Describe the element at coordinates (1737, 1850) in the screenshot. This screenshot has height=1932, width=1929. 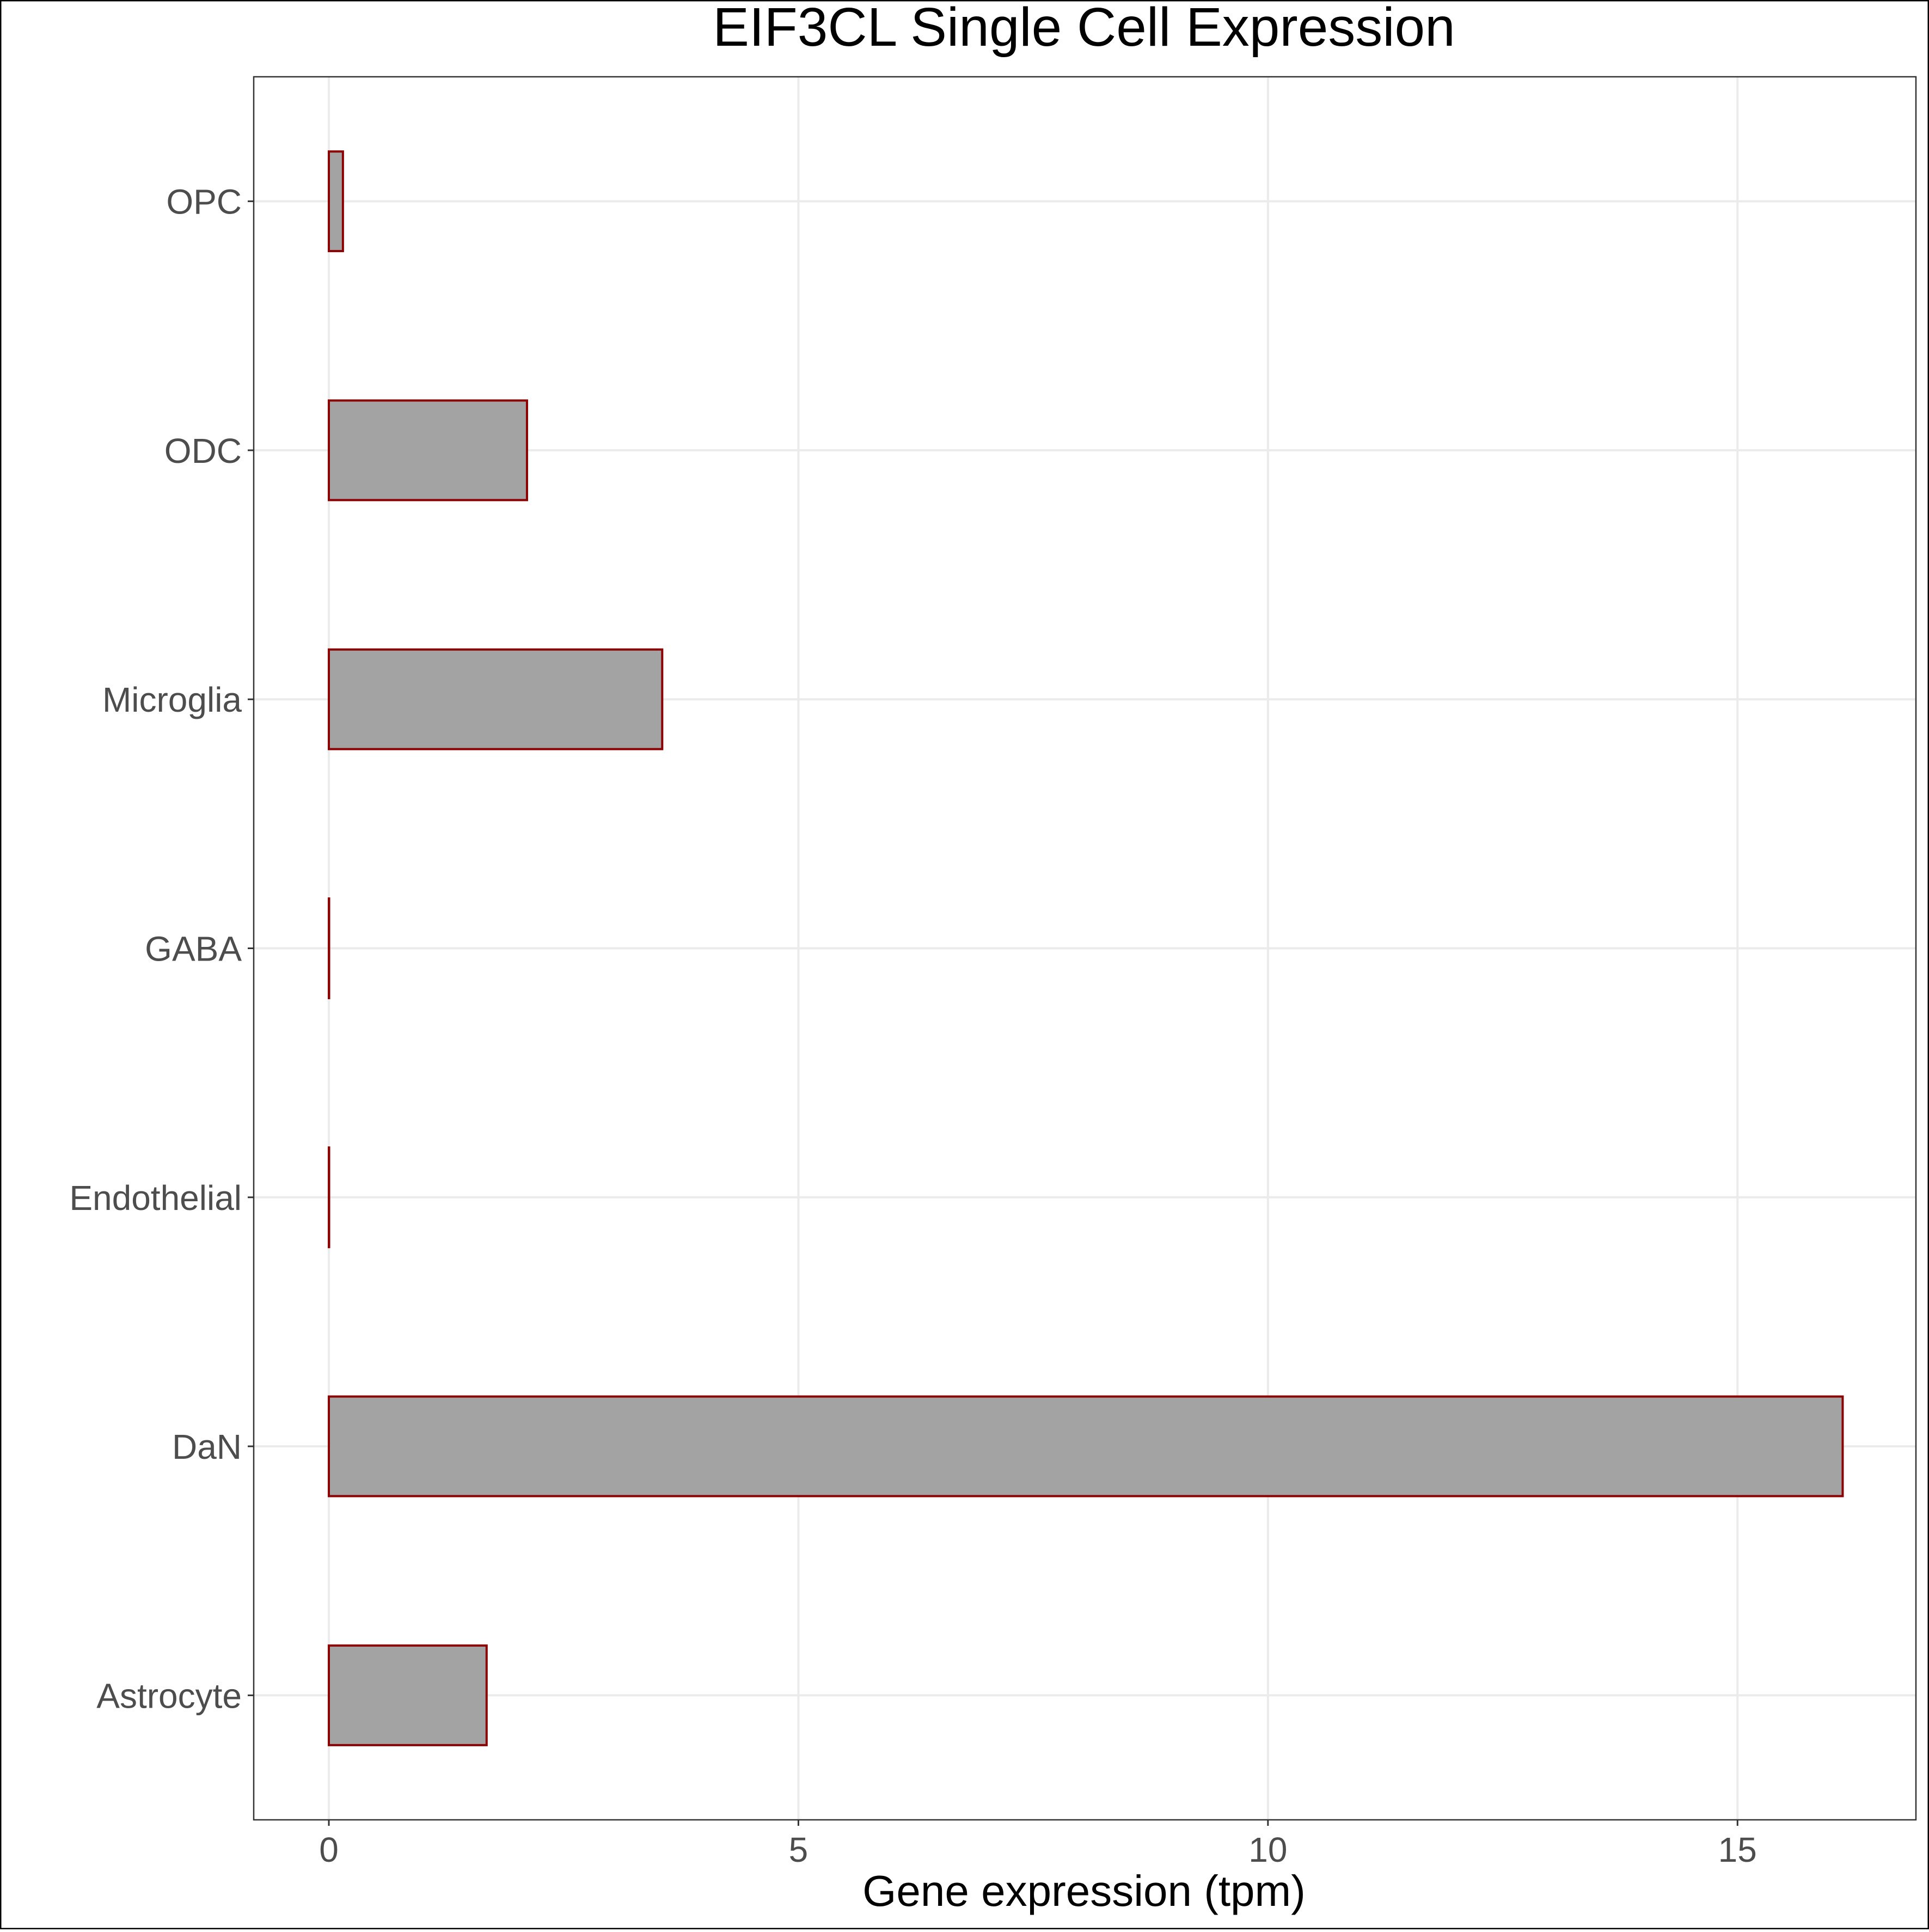
I see `x-tick-label: 15` at that location.